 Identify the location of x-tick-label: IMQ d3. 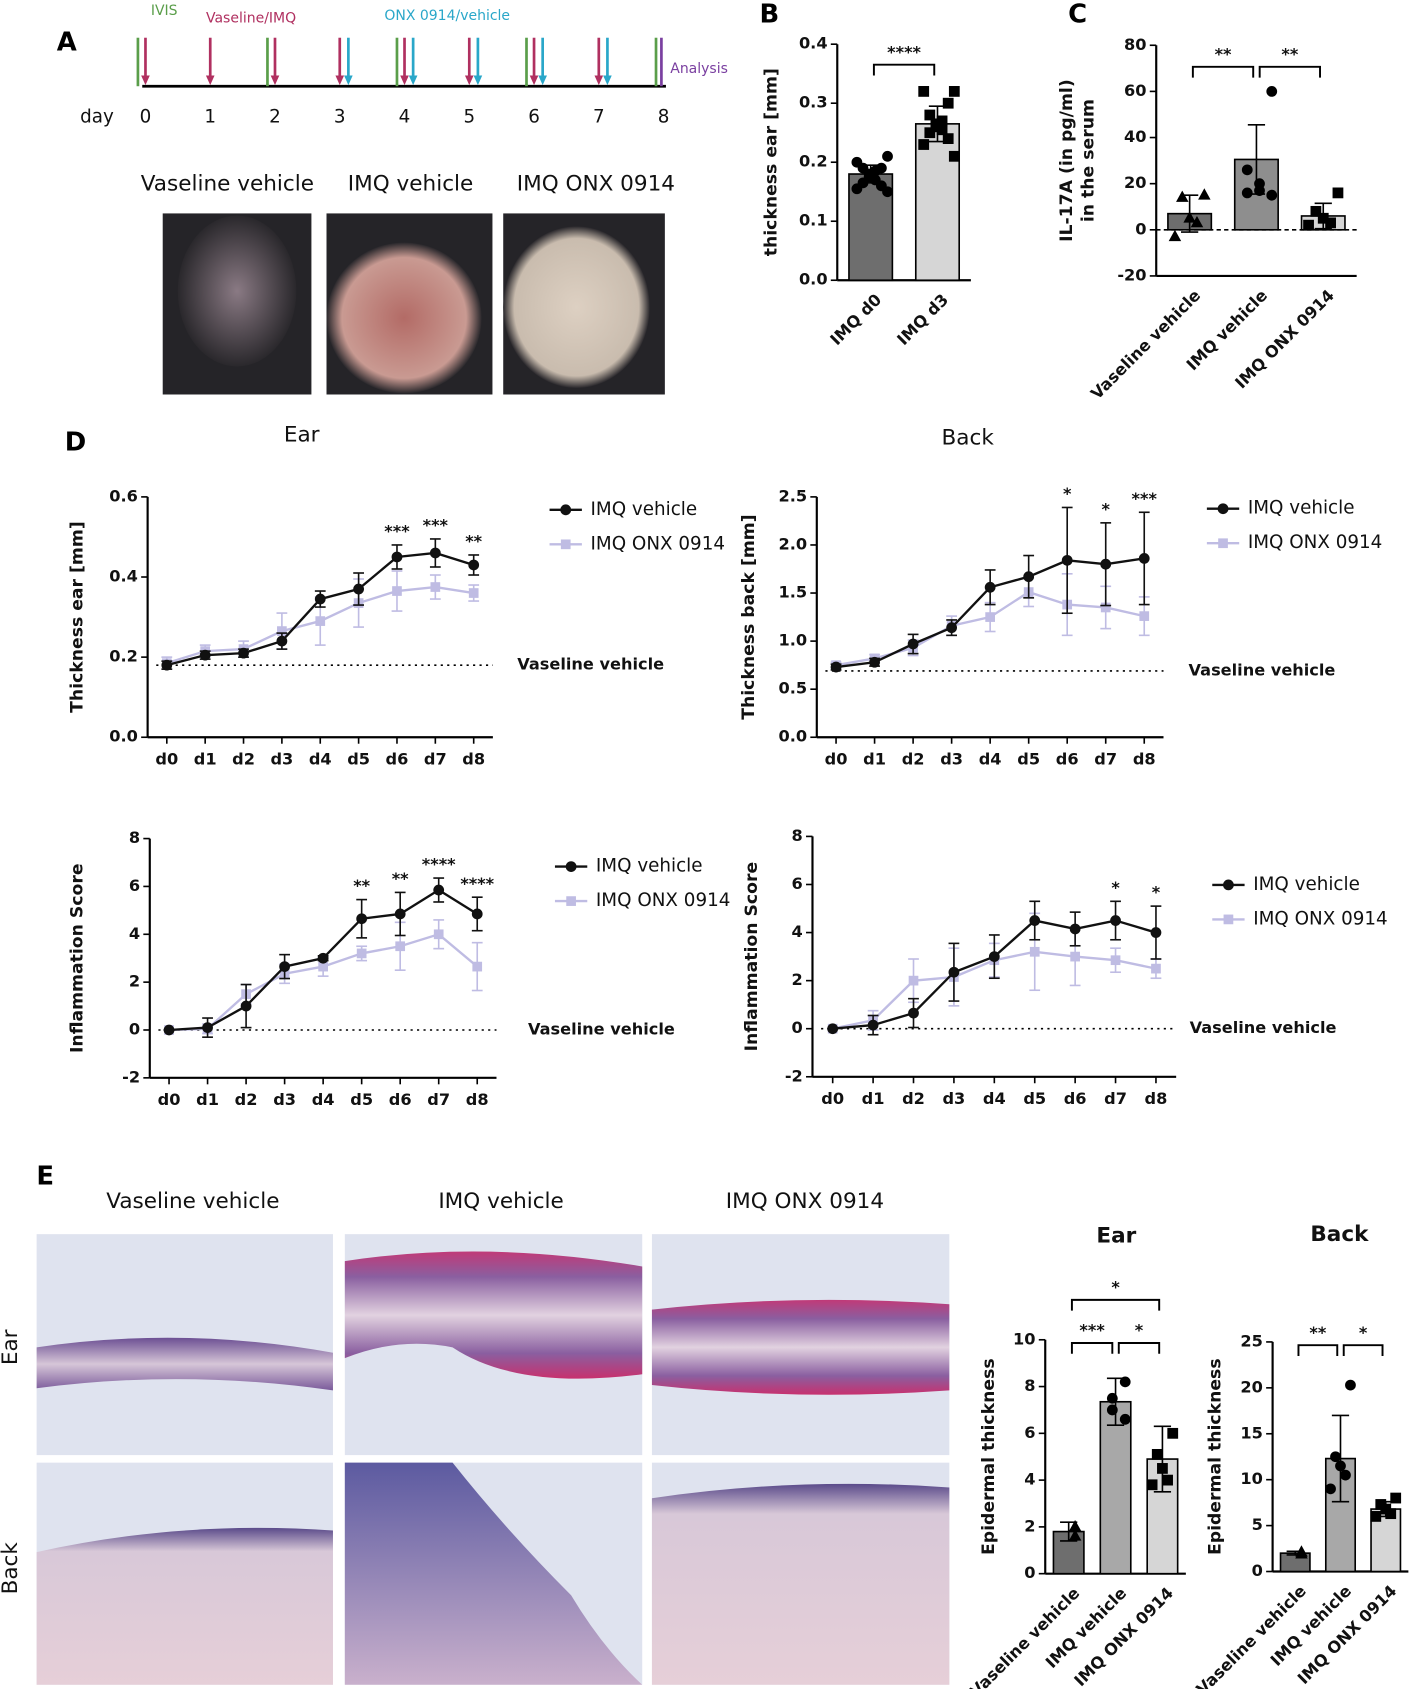
(922, 319).